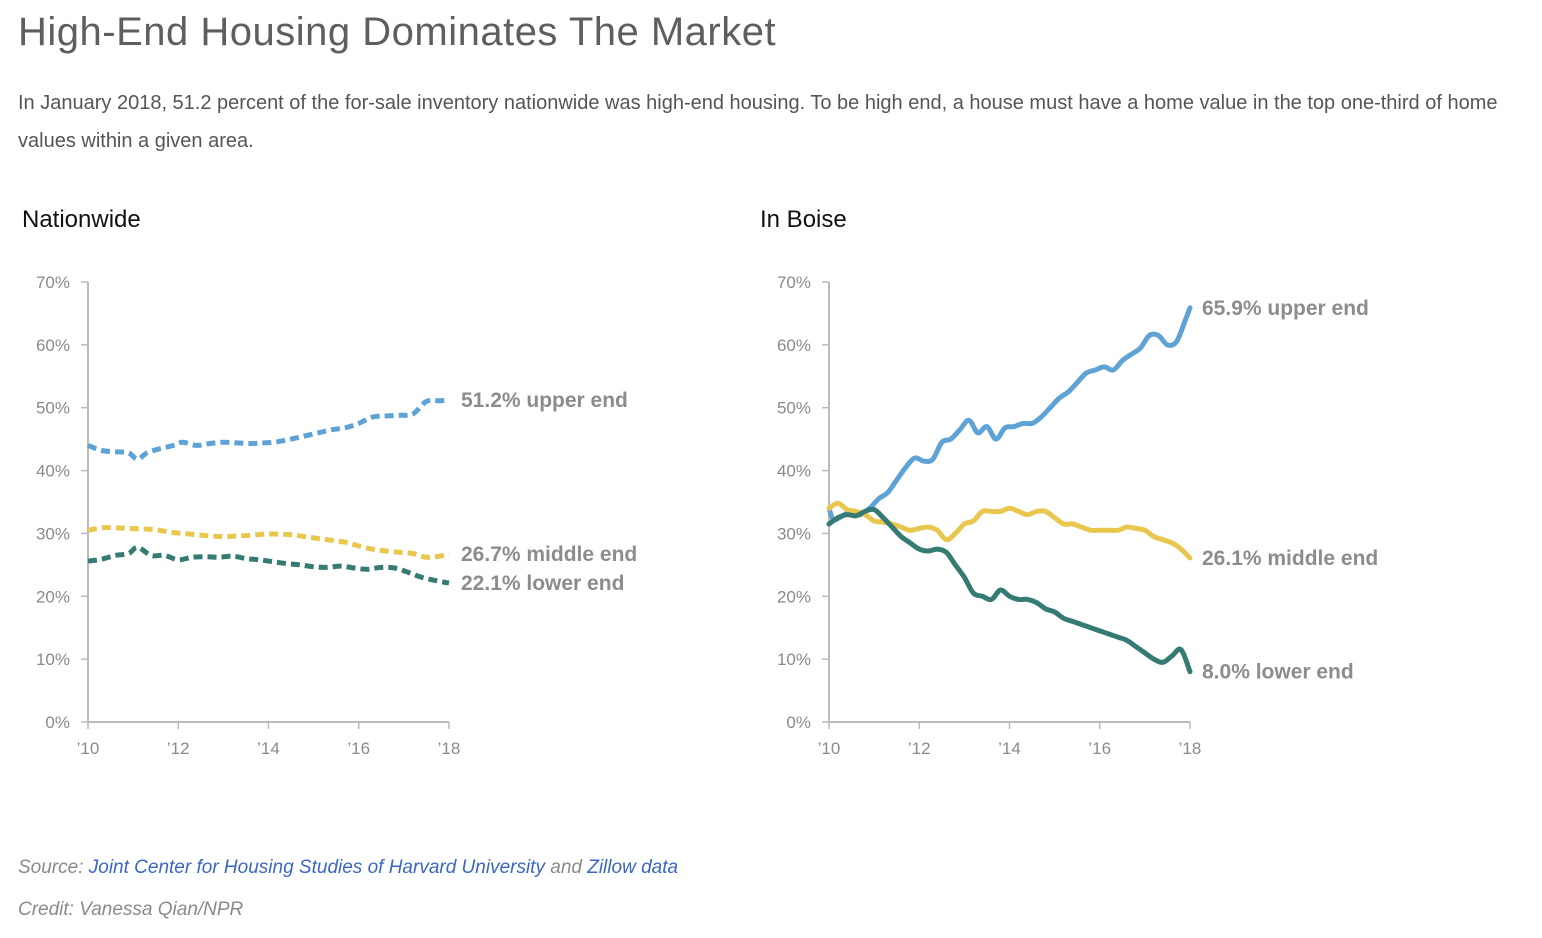 This screenshot has height=938, width=1542. What do you see at coordinates (566, 867) in the screenshot?
I see `source-and: and` at bounding box center [566, 867].